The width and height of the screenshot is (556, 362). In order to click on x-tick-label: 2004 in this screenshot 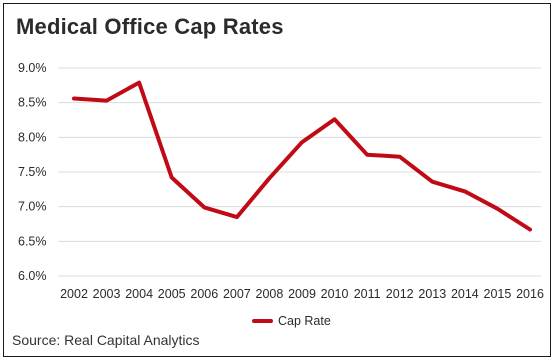, I will do `click(139, 294)`.